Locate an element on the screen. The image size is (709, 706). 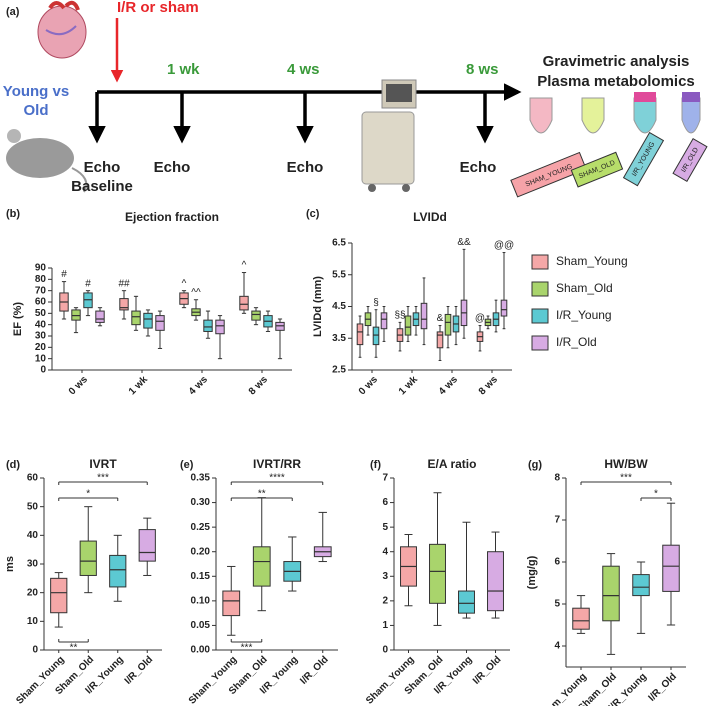
y-tick-label: 1 is located at coordinates (385, 625).